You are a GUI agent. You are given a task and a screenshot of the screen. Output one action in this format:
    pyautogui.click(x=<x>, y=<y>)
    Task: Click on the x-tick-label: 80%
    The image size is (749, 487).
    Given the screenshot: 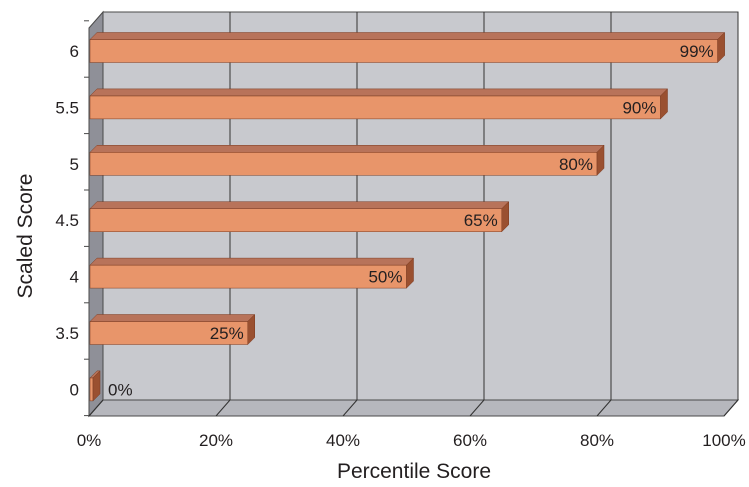 What is the action you would take?
    pyautogui.click(x=597, y=440)
    